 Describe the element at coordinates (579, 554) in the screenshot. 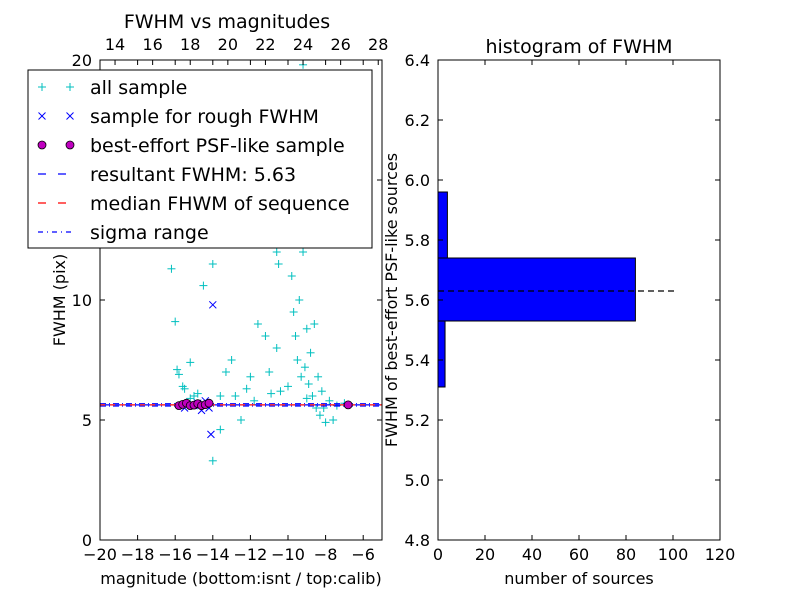

I see `x-tick-label: 60` at that location.